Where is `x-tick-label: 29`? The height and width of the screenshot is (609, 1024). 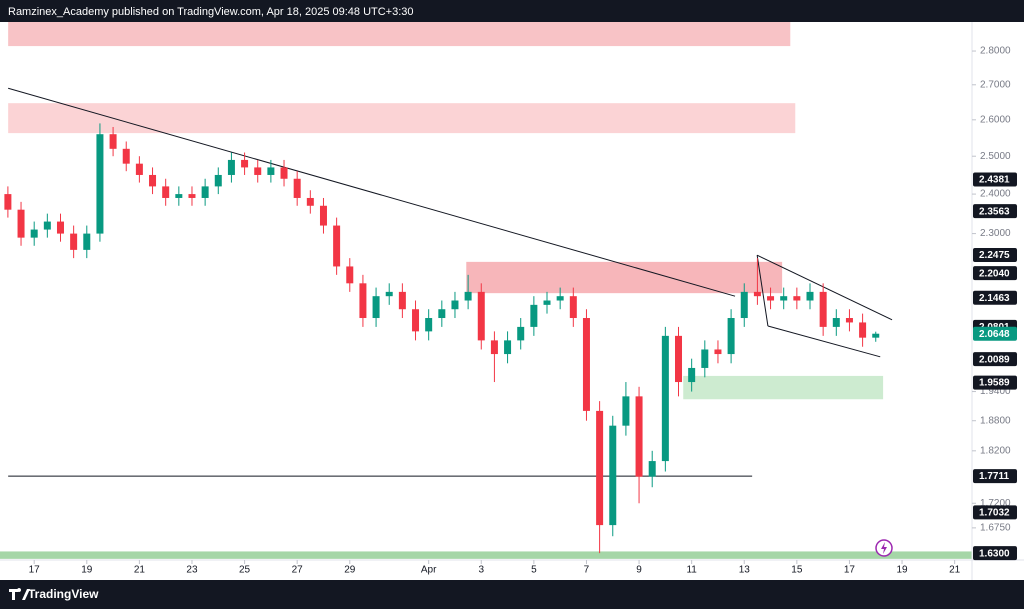
x-tick-label: 29 is located at coordinates (350, 570).